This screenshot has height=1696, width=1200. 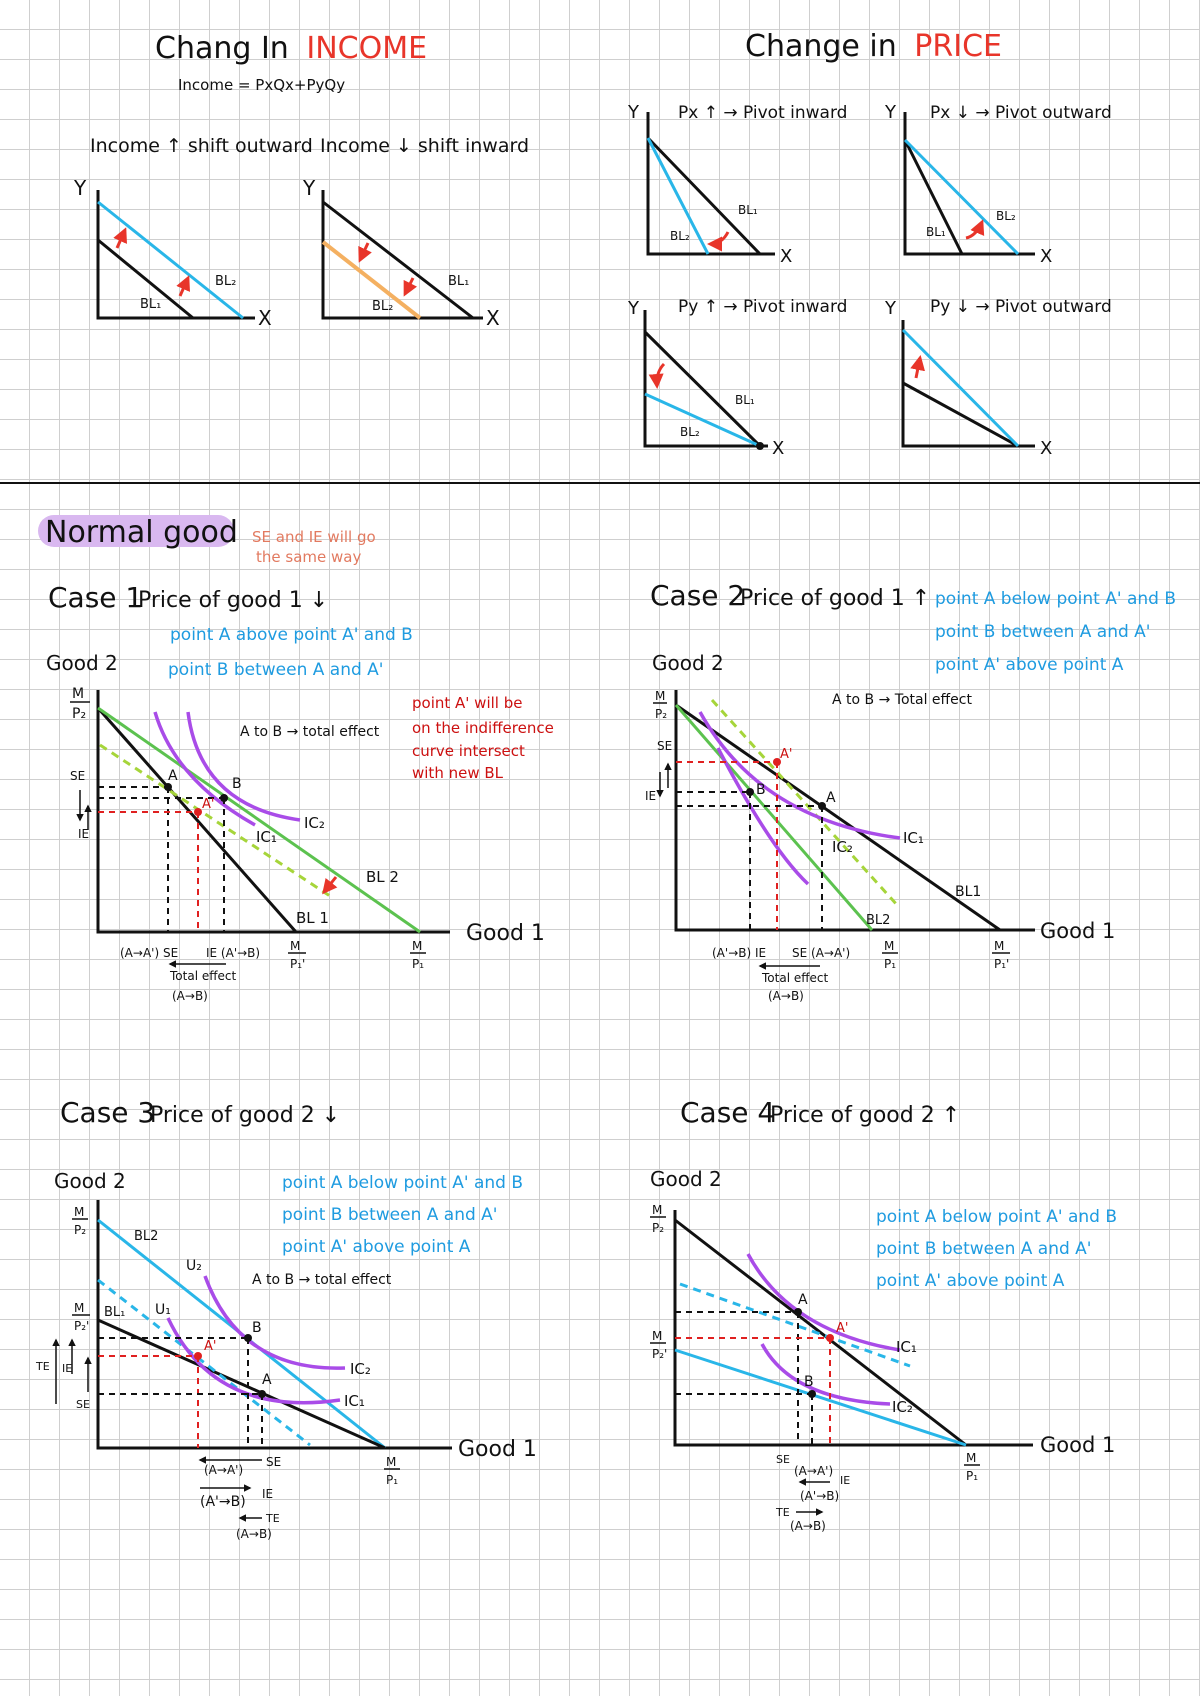 I want to click on bl1-label: BL 1, so click(x=312, y=918).